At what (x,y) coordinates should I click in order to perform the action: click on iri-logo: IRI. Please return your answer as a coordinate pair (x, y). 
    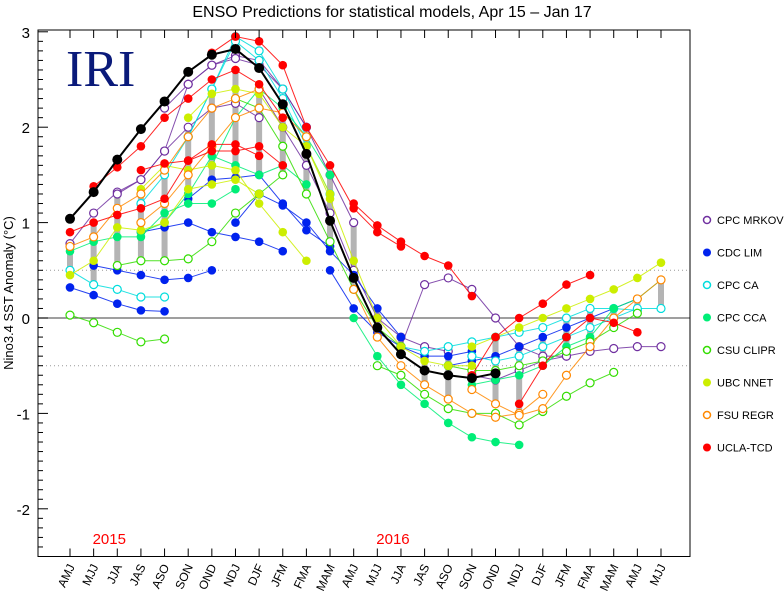
    Looking at the image, I should click on (100, 69).